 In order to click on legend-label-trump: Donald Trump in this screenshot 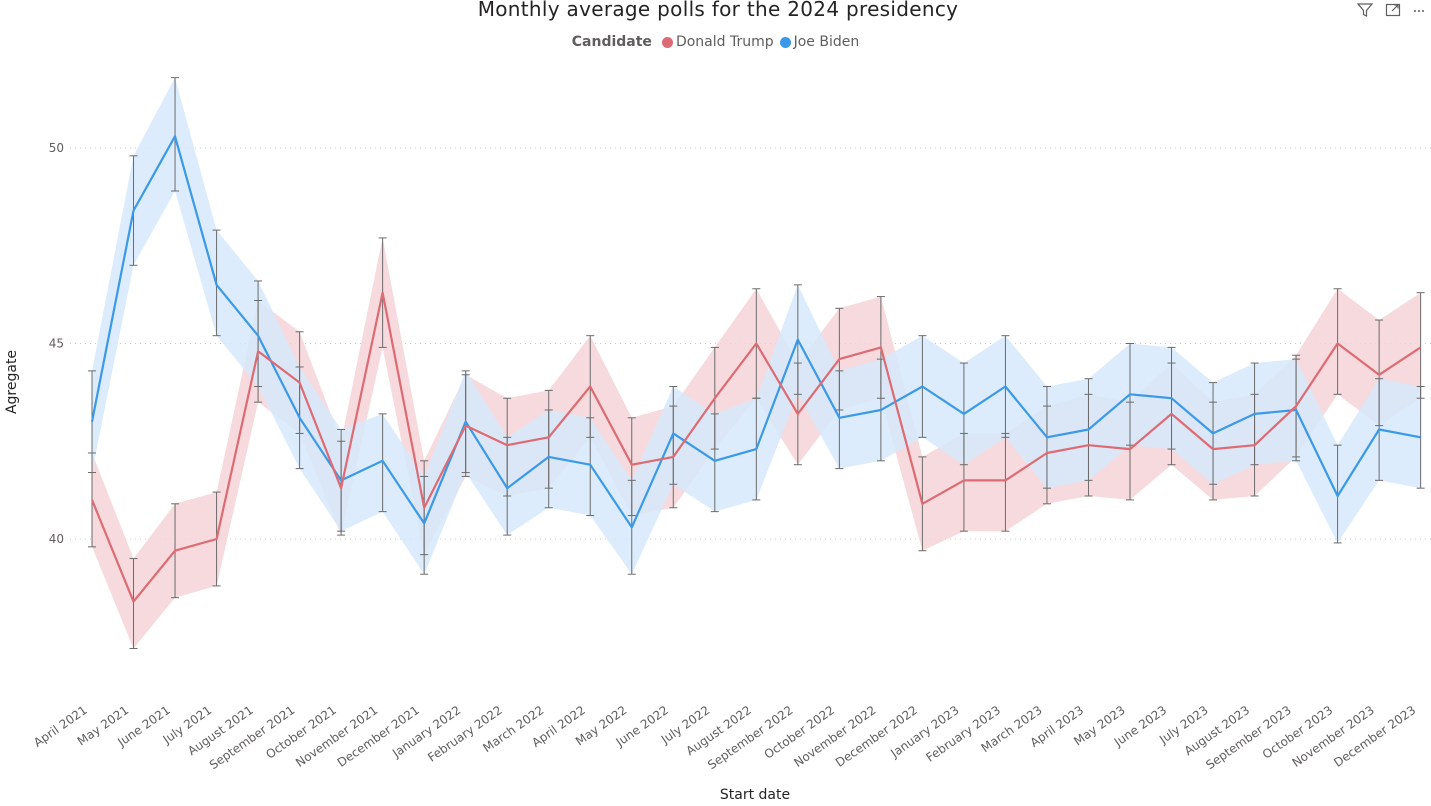, I will do `click(724, 42)`.